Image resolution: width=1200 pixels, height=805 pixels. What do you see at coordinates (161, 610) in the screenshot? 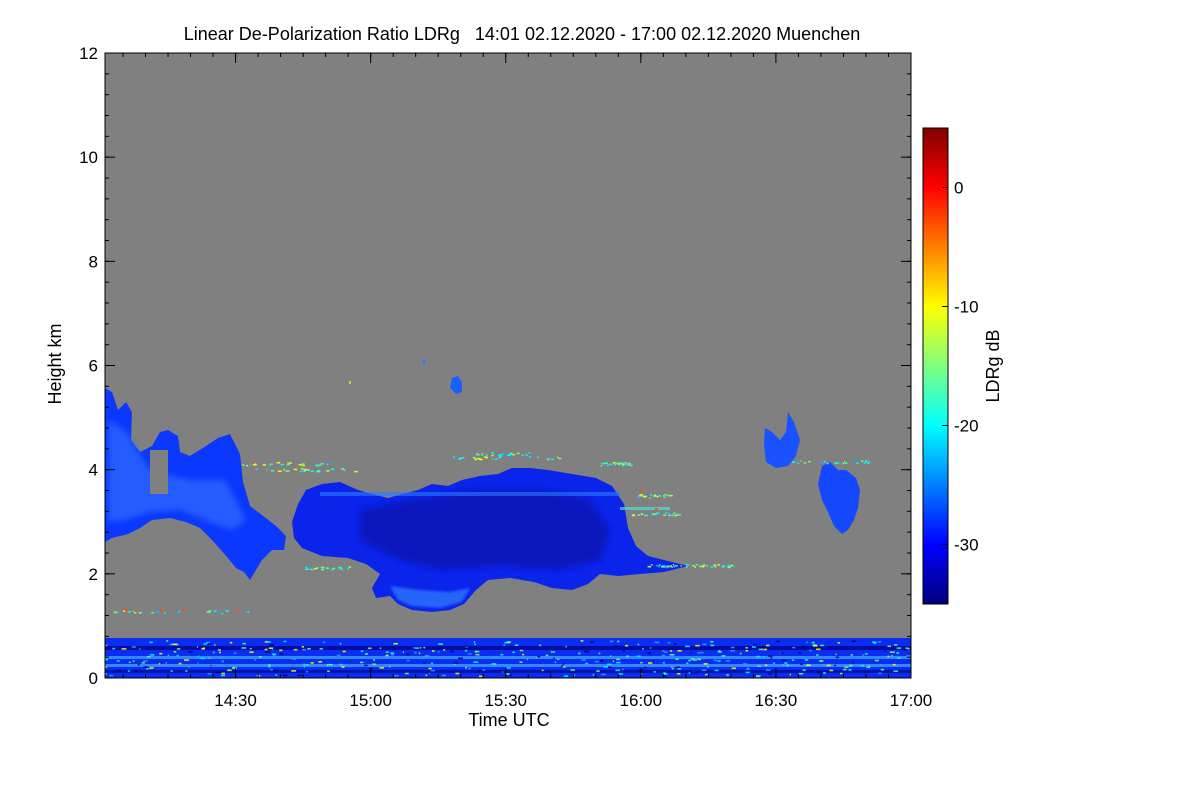
I see `speckle-red` at bounding box center [161, 610].